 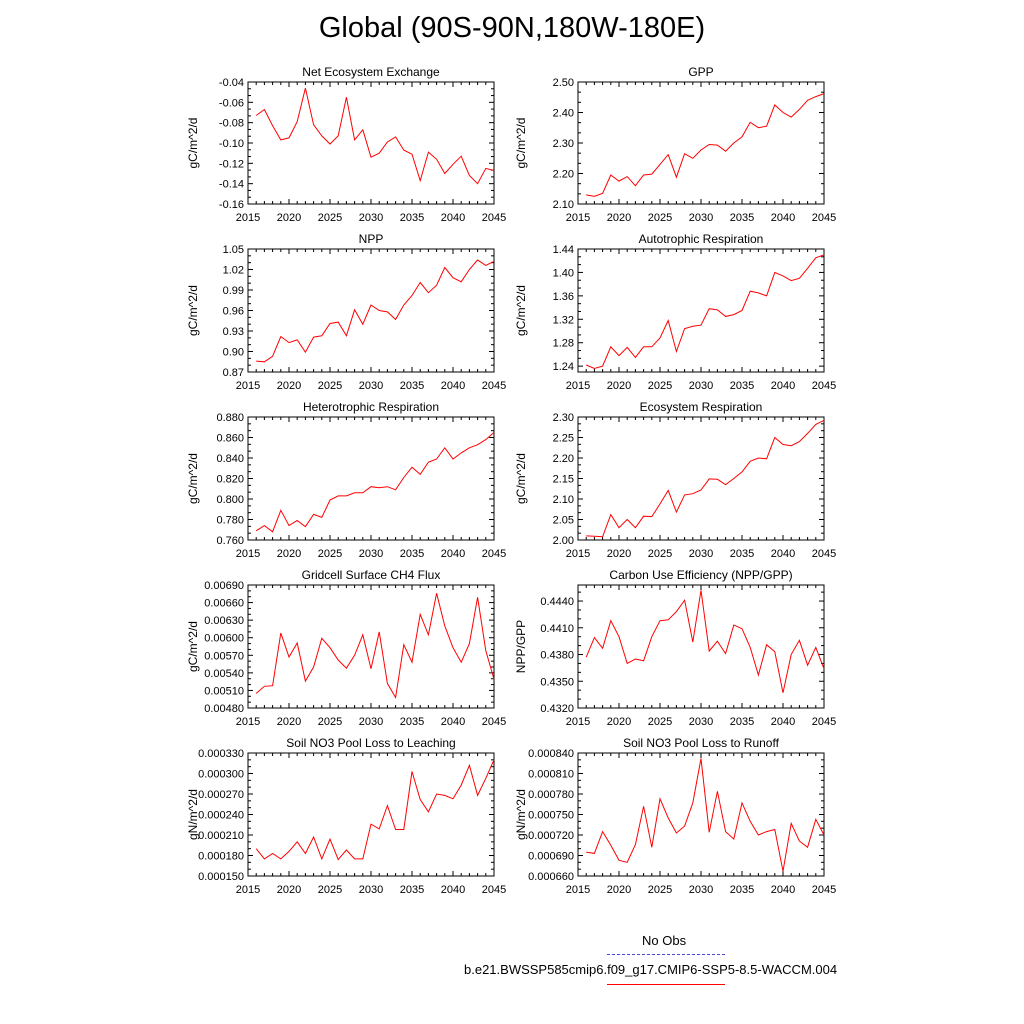 What do you see at coordinates (563, 205) in the screenshot?
I see `y-tick-label: 2.10` at bounding box center [563, 205].